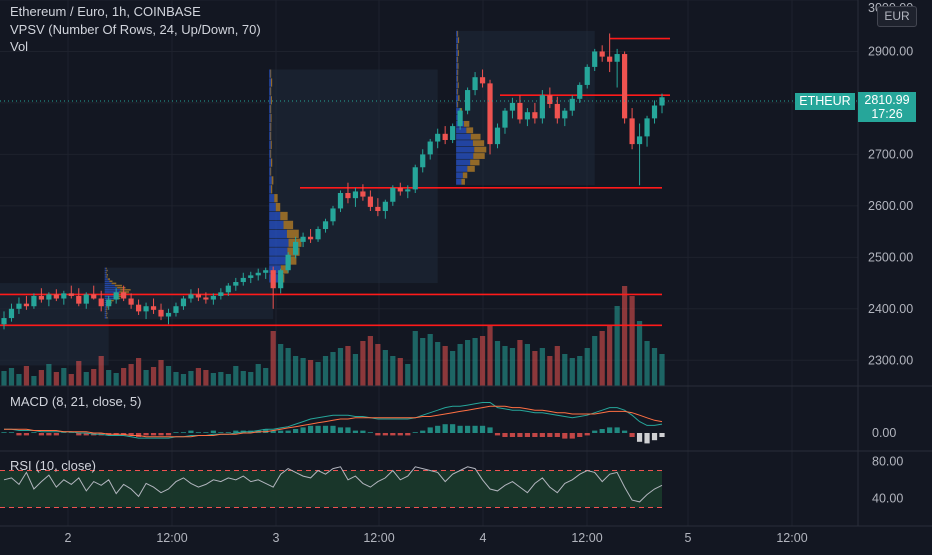 Image resolution: width=932 pixels, height=555 pixels. What do you see at coordinates (688, 538) in the screenshot?
I see `time-axis-label: 5` at bounding box center [688, 538].